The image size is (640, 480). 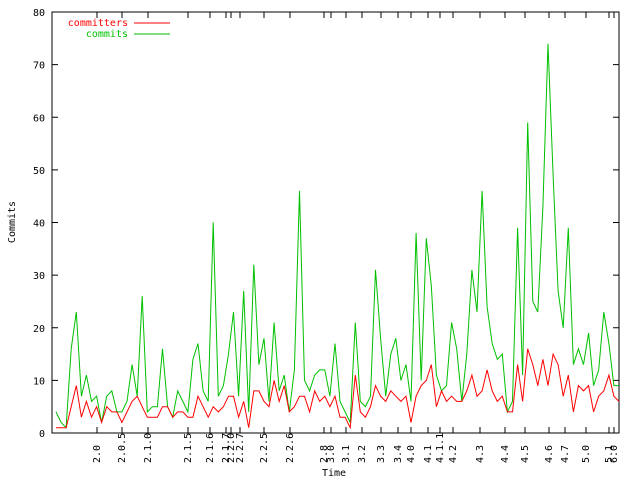 What do you see at coordinates (609, 454) in the screenshot?
I see `x-tick-label: 5.1` at bounding box center [609, 454].